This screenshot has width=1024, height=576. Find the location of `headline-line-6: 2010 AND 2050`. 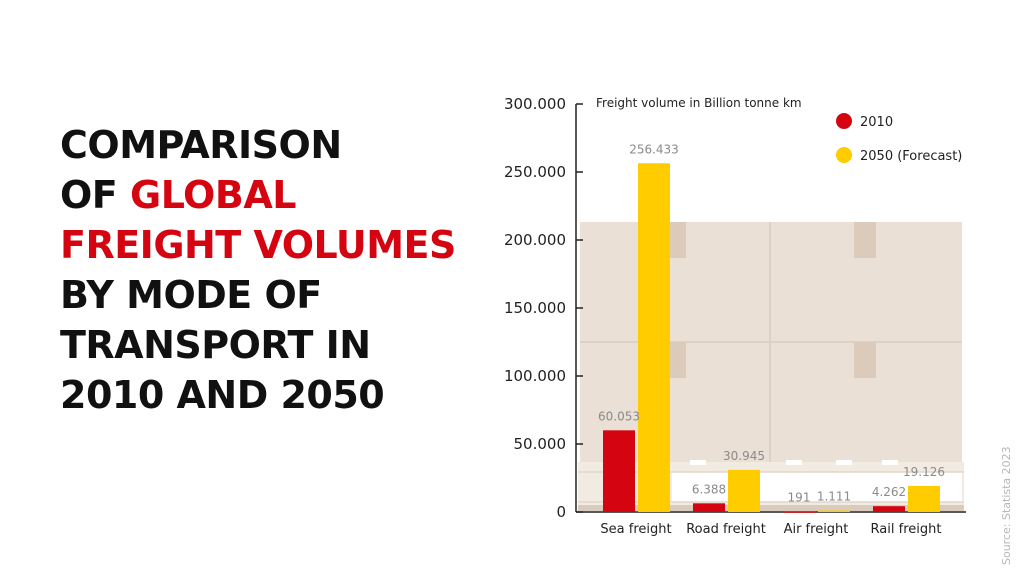

headline-line-6: 2010 AND 2050 is located at coordinates (222, 395).